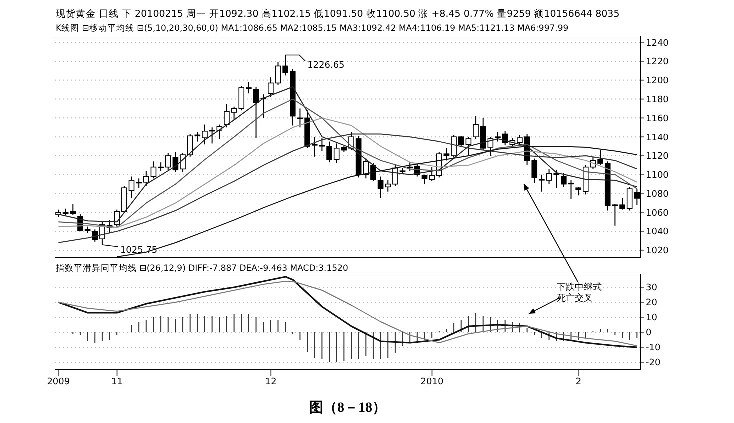 The height and width of the screenshot is (423, 734). Describe the element at coordinates (658, 43) in the screenshot. I see `y-tick-label: 1240` at that location.